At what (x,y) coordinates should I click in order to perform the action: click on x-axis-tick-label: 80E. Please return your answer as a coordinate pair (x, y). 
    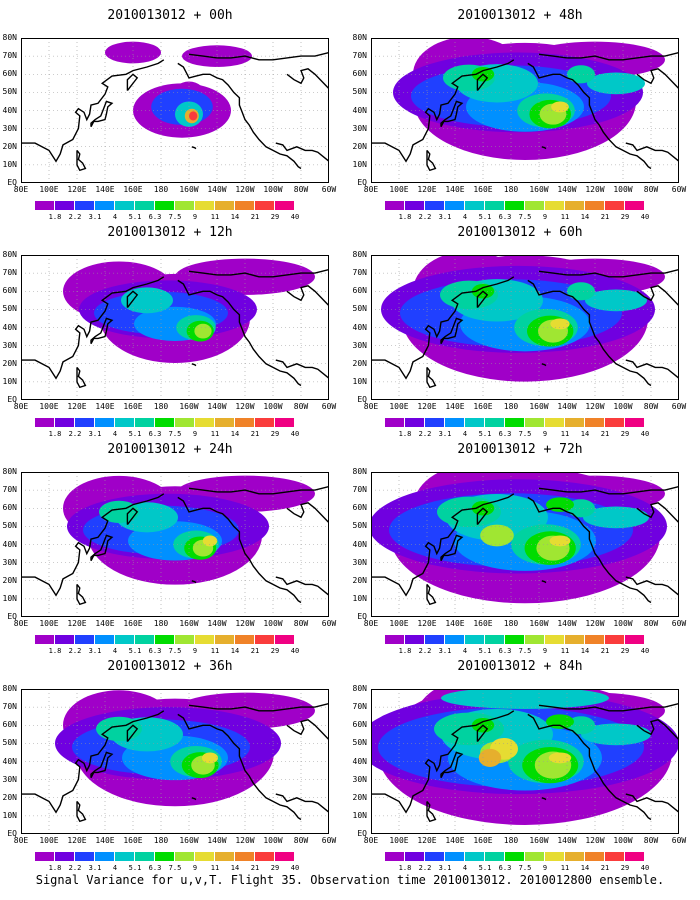
    Looking at the image, I should click on (371, 189).